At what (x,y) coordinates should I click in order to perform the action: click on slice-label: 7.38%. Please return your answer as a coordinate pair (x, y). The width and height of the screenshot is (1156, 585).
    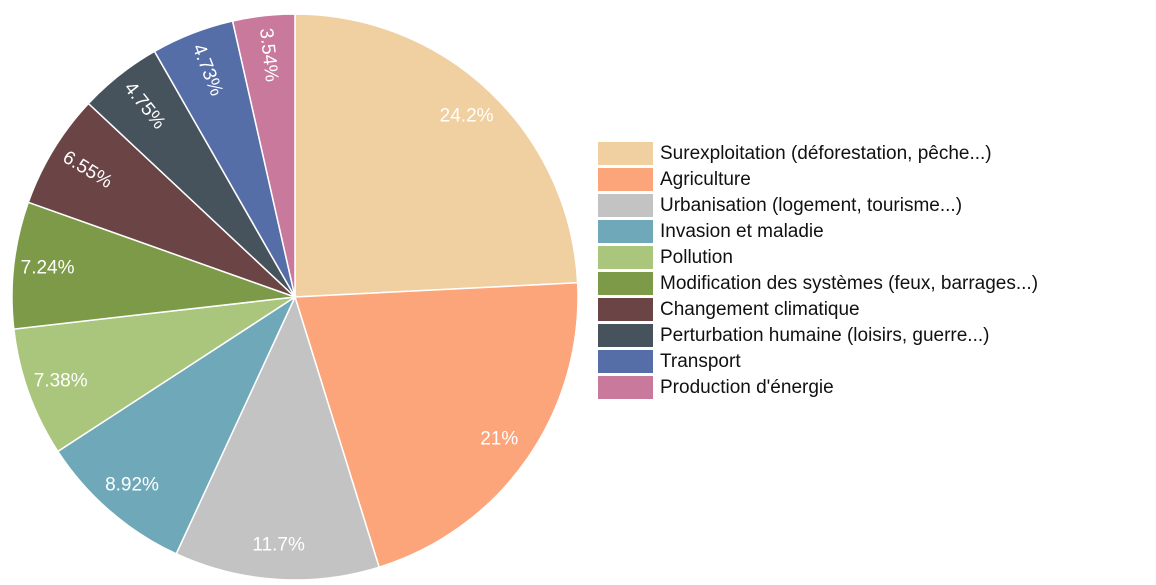
    Looking at the image, I should click on (61, 380).